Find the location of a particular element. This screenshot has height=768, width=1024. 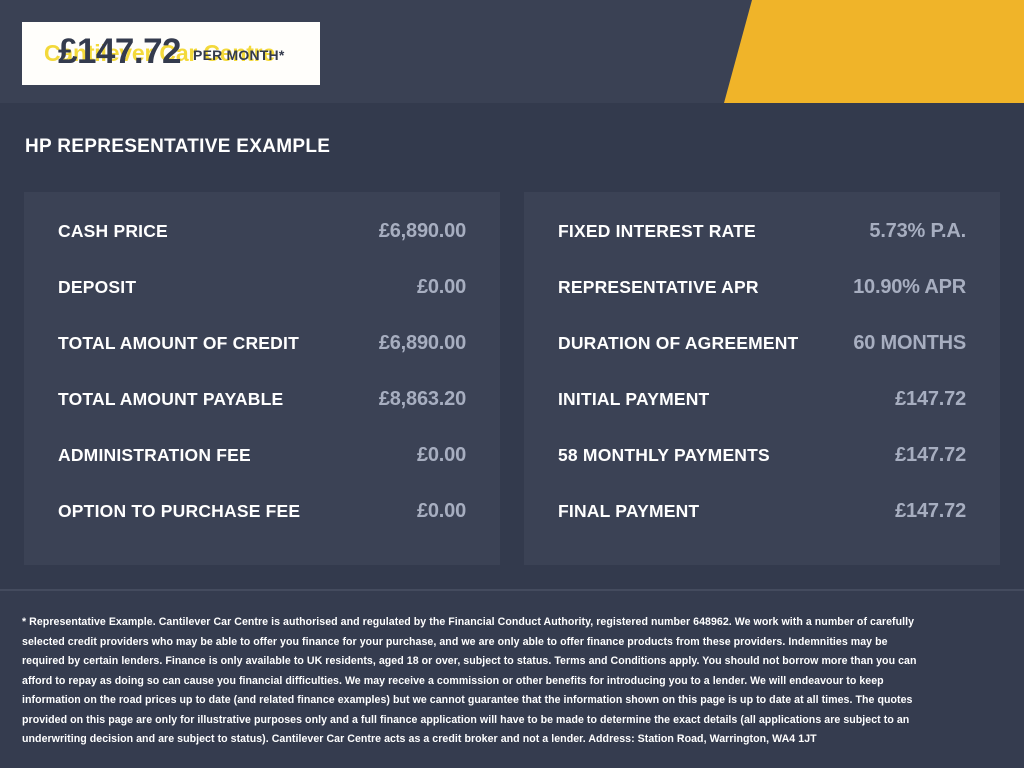

table-row: ADMINISTRATION FEE £0.00 is located at coordinates (262, 472).